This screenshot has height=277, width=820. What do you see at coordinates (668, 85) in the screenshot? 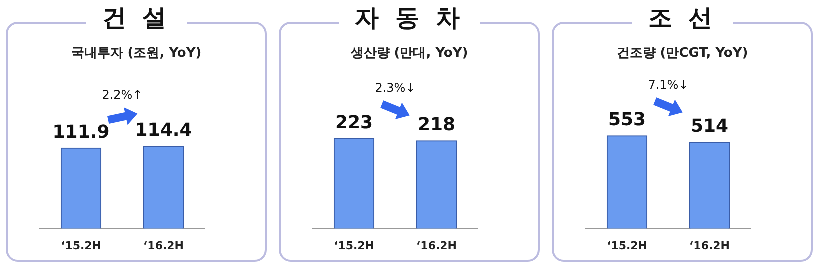
I see `text: 7.1%↓` at bounding box center [668, 85].